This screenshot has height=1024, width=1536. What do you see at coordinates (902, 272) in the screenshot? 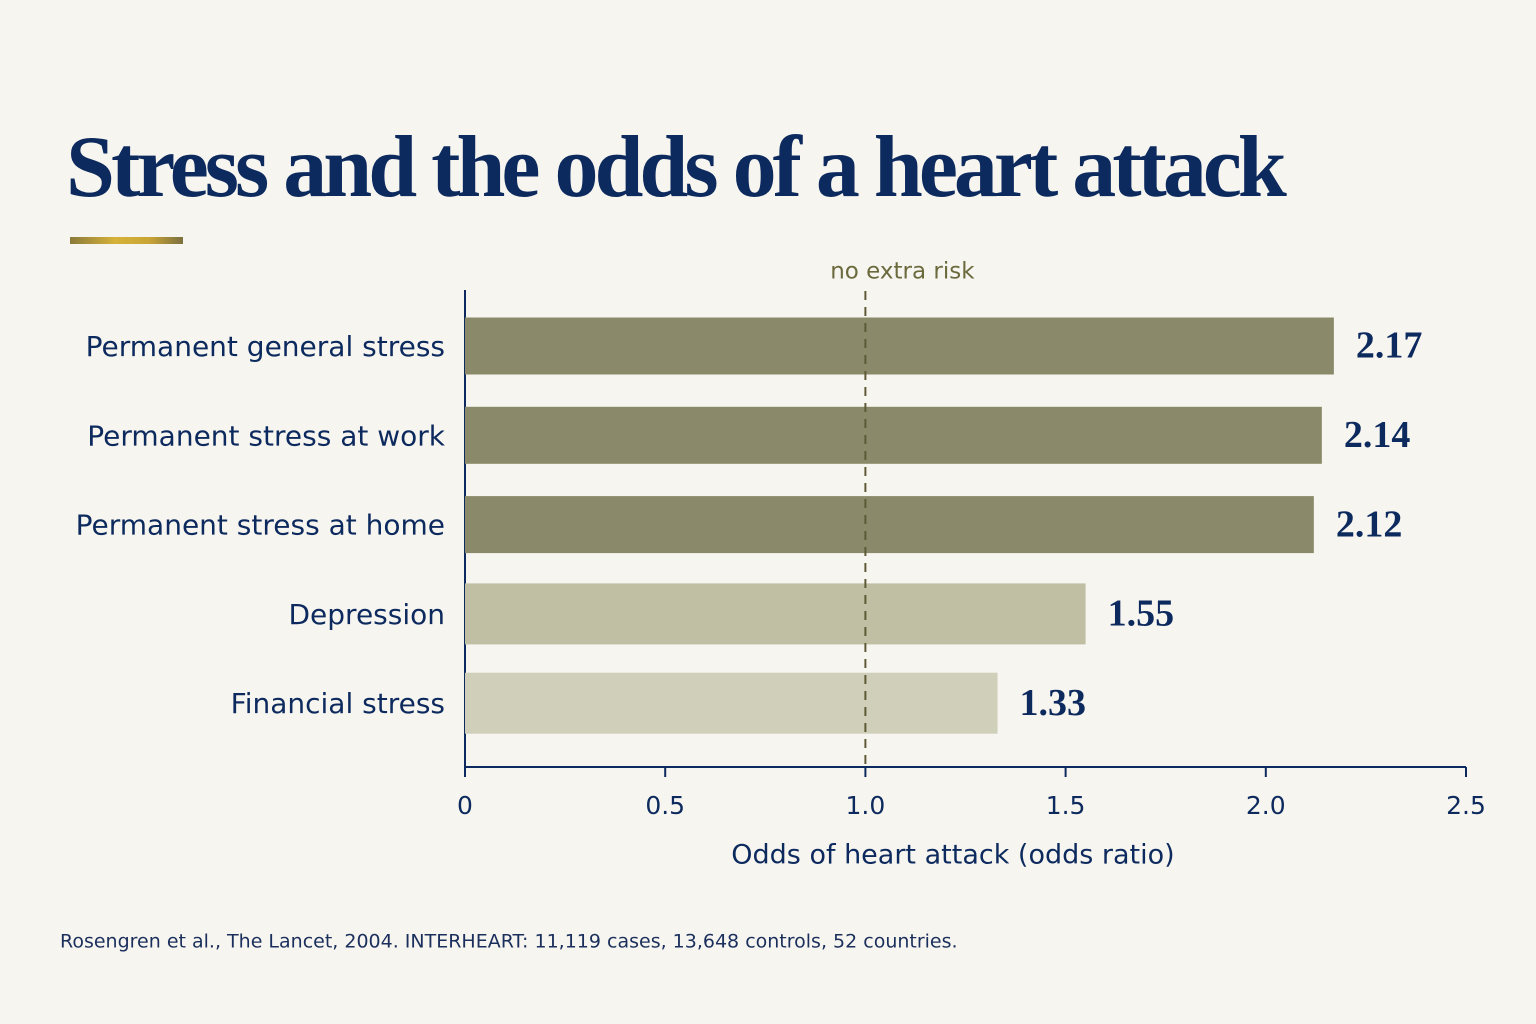
I see `reference-label: no extra risk` at bounding box center [902, 272].